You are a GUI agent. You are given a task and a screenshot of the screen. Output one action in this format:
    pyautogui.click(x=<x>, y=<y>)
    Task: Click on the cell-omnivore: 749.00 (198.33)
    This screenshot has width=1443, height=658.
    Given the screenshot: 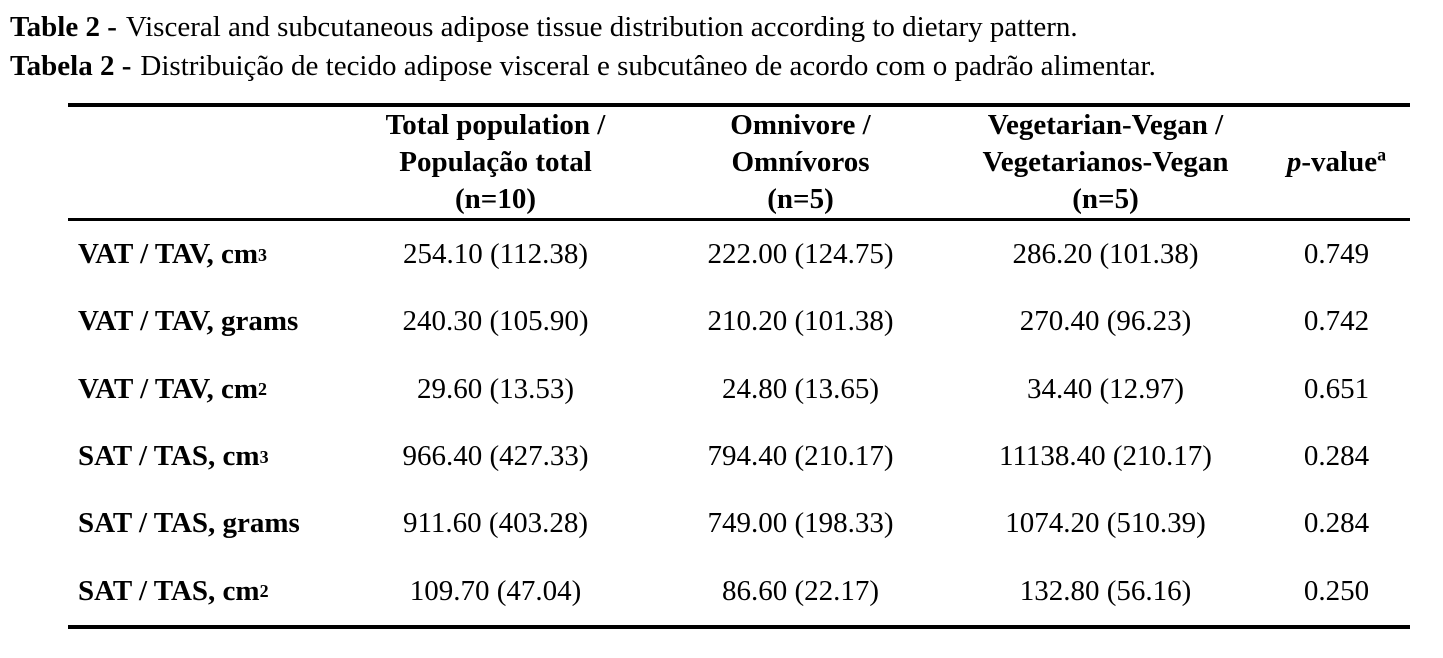 What is the action you would take?
    pyautogui.click(x=800, y=523)
    